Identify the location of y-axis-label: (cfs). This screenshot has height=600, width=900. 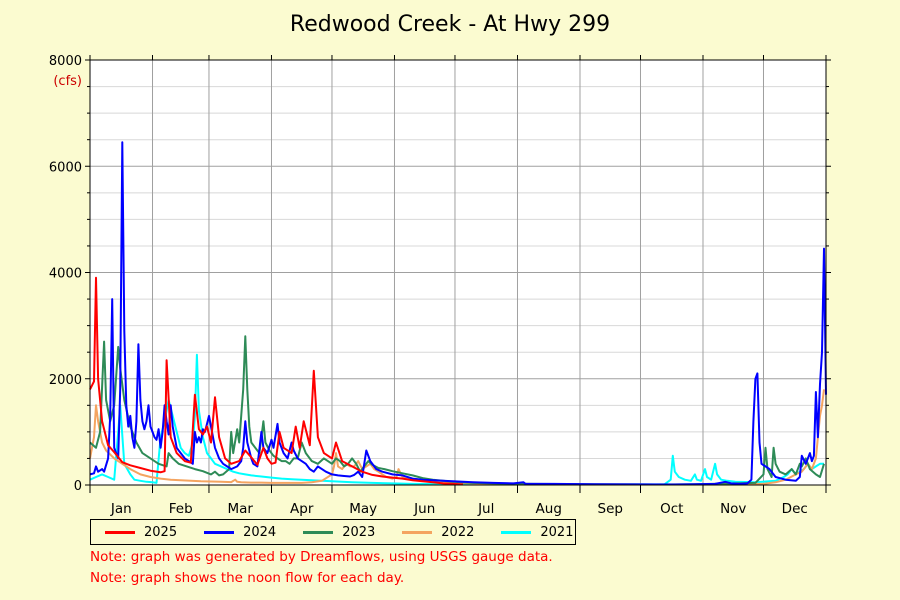
(67, 81).